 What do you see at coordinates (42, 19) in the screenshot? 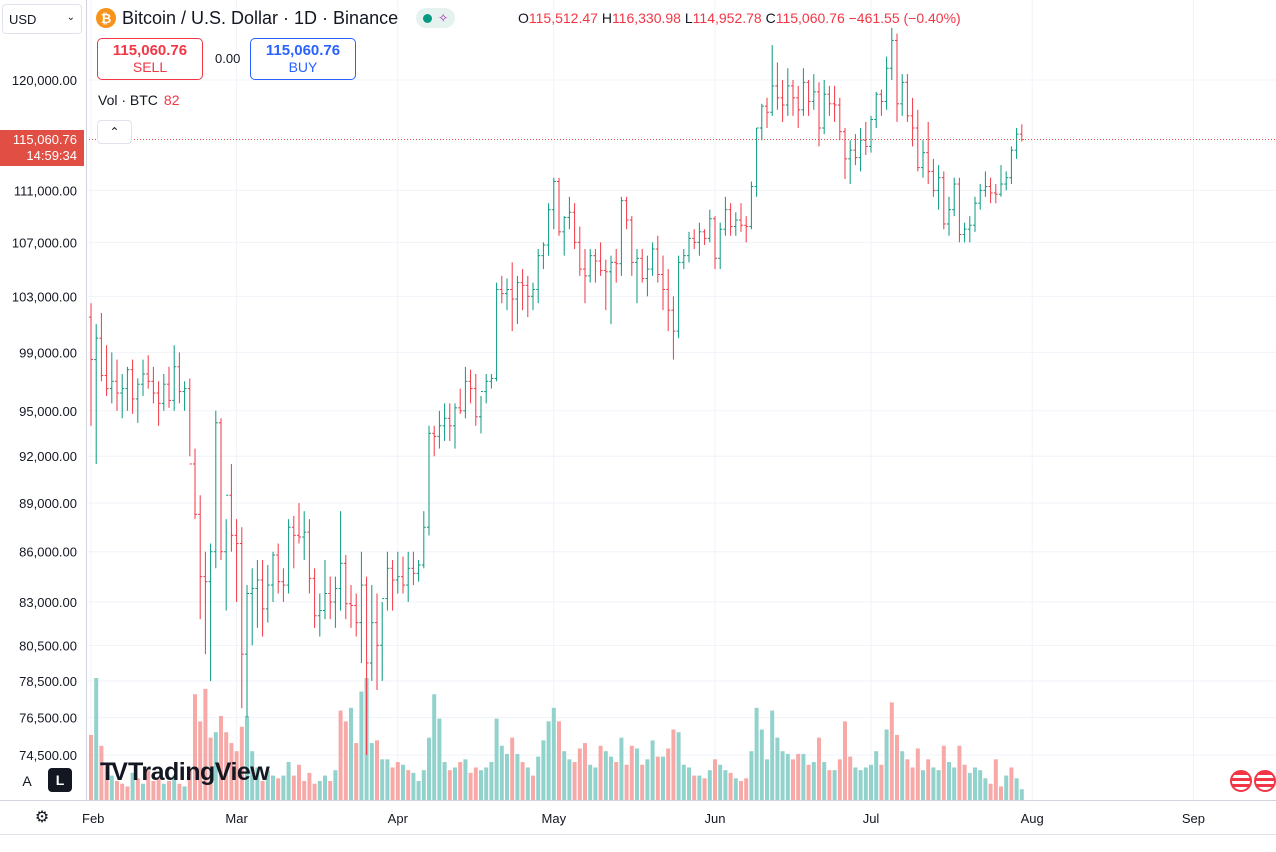
I see `currency-select: USD ⌄` at bounding box center [42, 19].